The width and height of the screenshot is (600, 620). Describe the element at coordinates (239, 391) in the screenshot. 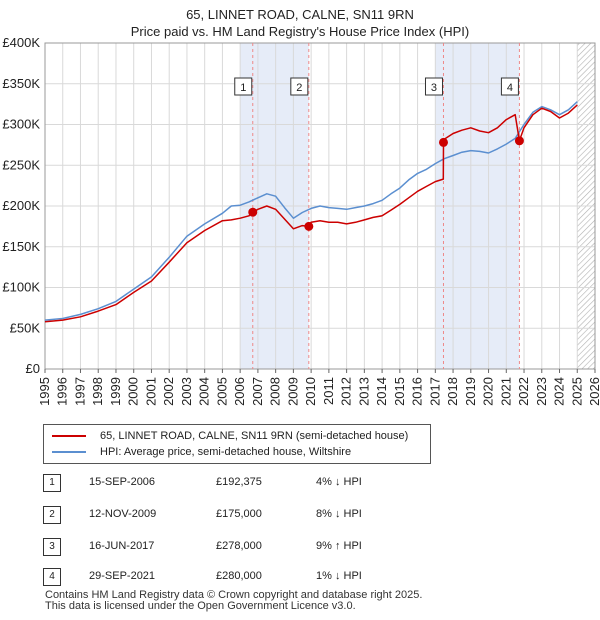

I see `x-tick-label: 2006` at that location.